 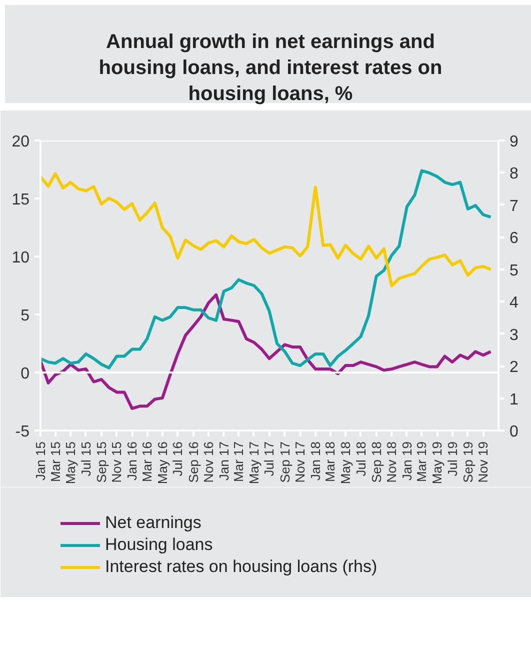 I want to click on y2-tick-label: 6, so click(x=514, y=239).